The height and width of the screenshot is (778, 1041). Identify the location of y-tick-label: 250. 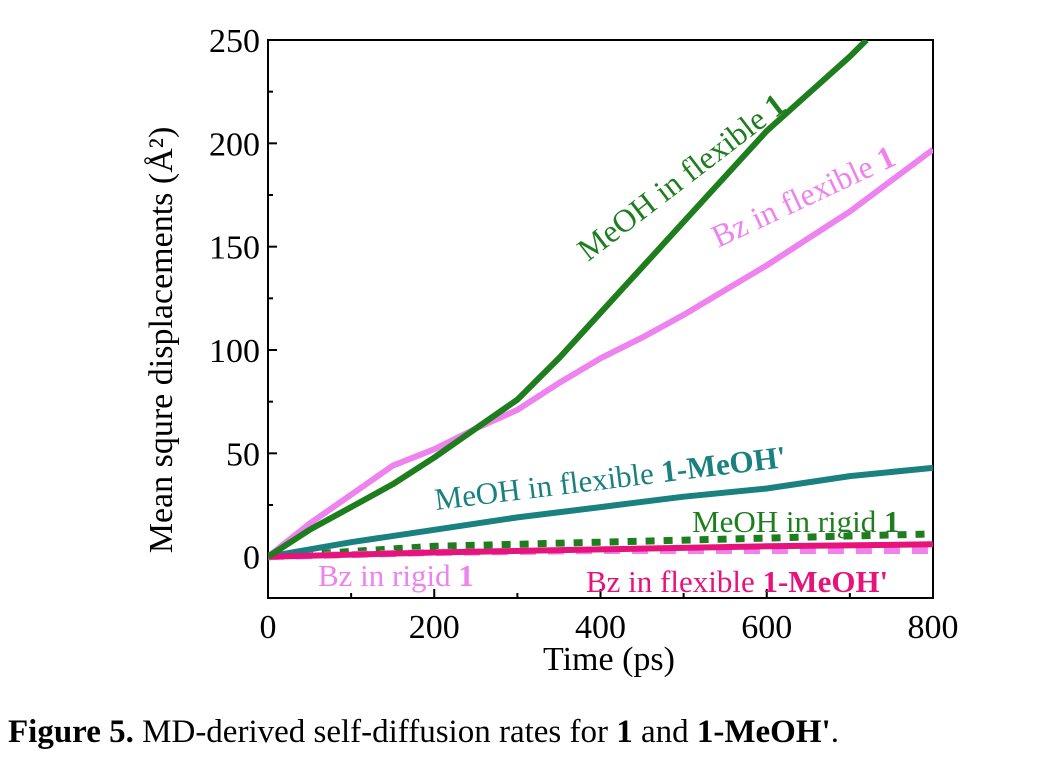
(234, 41).